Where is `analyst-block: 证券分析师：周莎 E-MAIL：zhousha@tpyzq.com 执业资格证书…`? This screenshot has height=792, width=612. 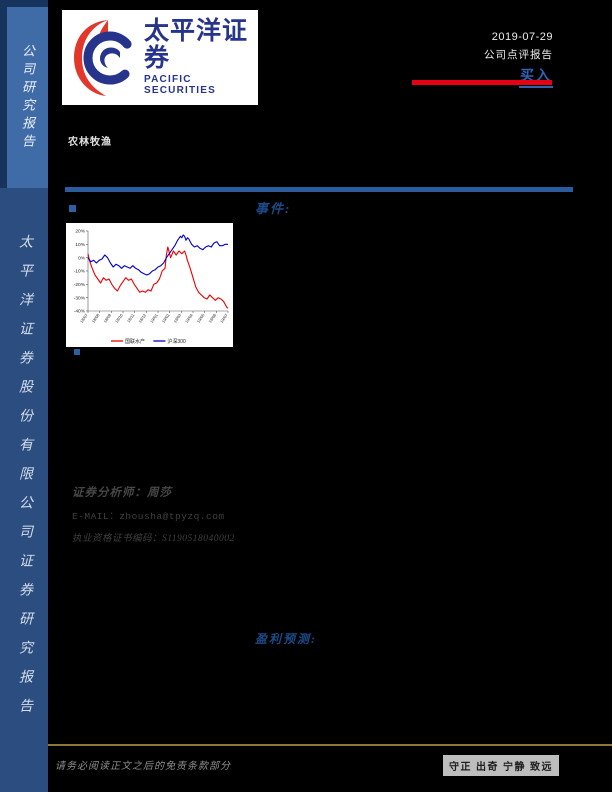 analyst-block: 证券分析师：周莎 E-MAIL：zhousha@tpyzq.com 执业资格证书… is located at coordinates (153, 514).